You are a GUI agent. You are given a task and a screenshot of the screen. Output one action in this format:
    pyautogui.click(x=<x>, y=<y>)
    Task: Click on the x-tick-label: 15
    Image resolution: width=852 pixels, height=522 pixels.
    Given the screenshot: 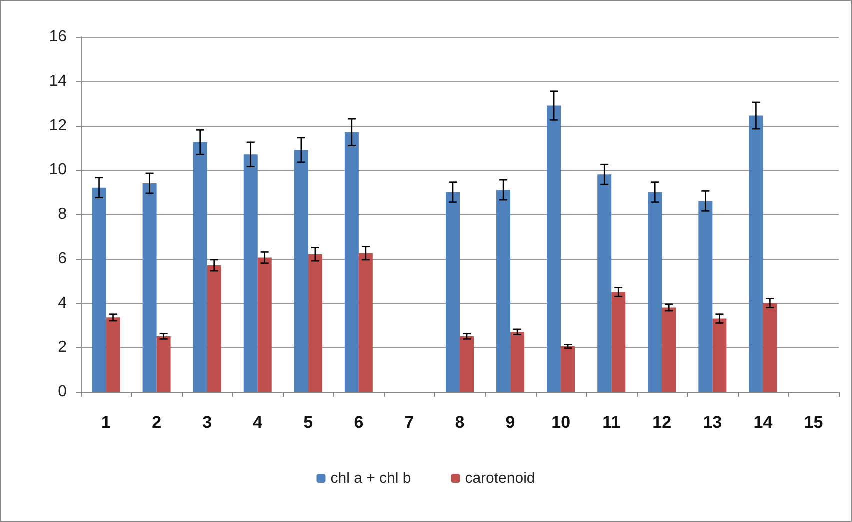 What is the action you would take?
    pyautogui.click(x=814, y=422)
    